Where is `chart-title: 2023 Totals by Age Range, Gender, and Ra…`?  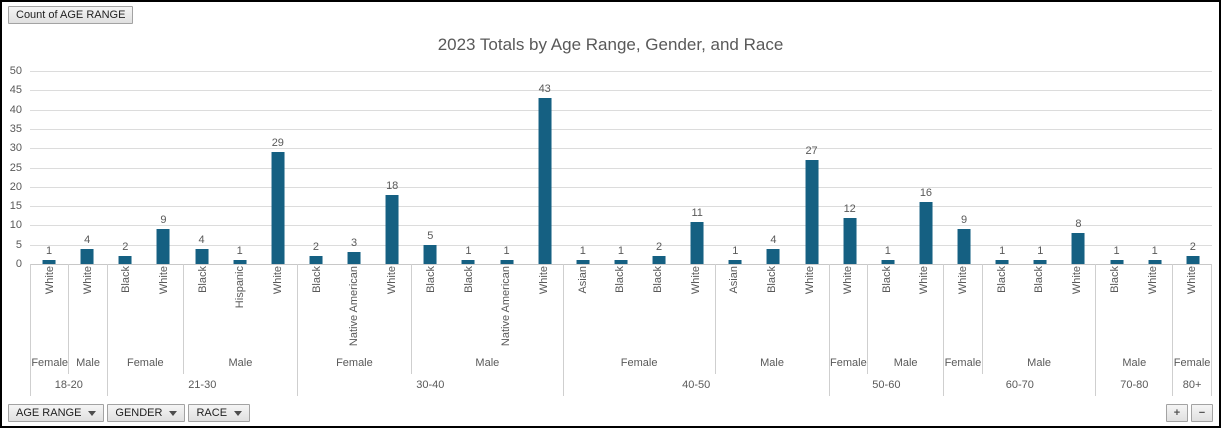
chart-title: 2023 Totals by Age Range, Gender, and Ra… is located at coordinates (610, 44).